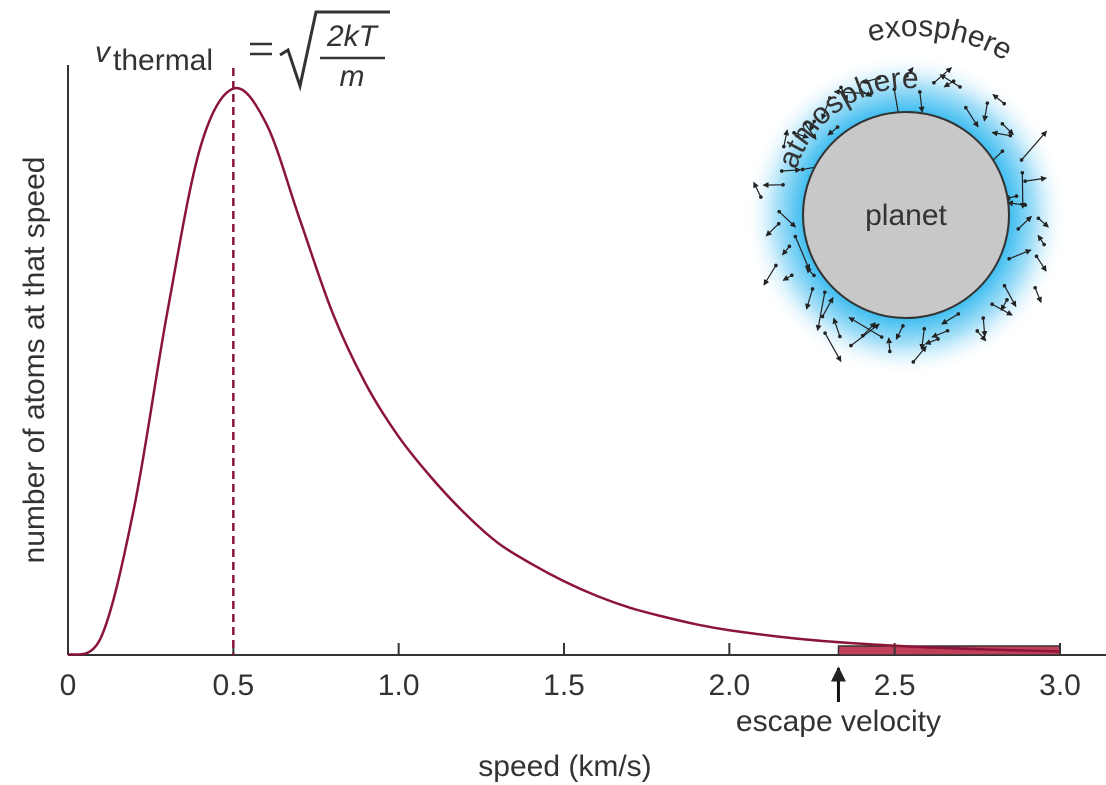 The height and width of the screenshot is (785, 1106). What do you see at coordinates (68, 685) in the screenshot?
I see `x-tick-label: 0` at bounding box center [68, 685].